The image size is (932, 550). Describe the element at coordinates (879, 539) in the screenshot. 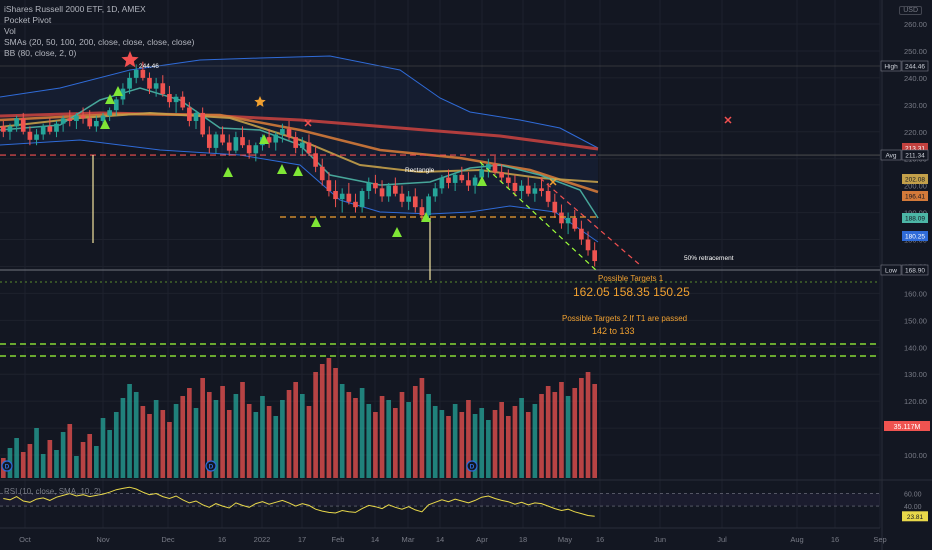

I see `time-tick-label: Sep` at that location.